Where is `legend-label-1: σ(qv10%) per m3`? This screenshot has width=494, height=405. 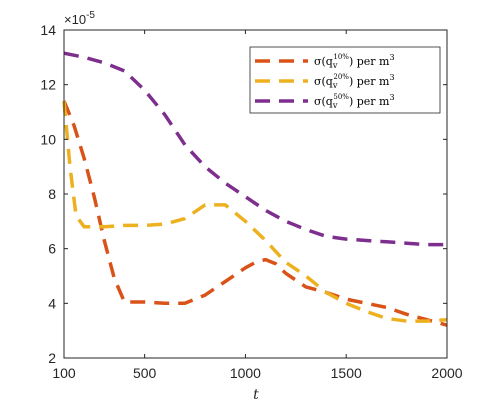
legend-label-1: σ(qv10%) per m3 is located at coordinates (354, 61).